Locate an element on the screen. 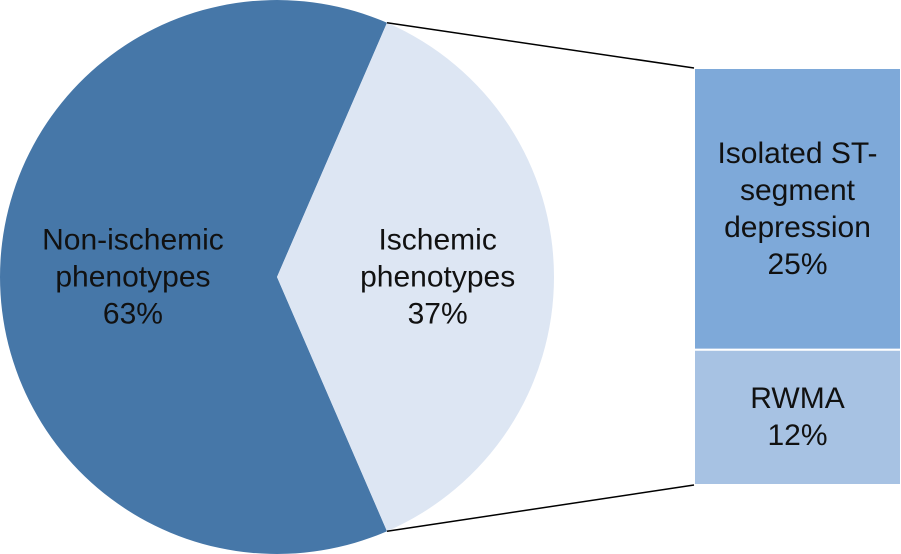  value-label: 12% is located at coordinates (797, 436).